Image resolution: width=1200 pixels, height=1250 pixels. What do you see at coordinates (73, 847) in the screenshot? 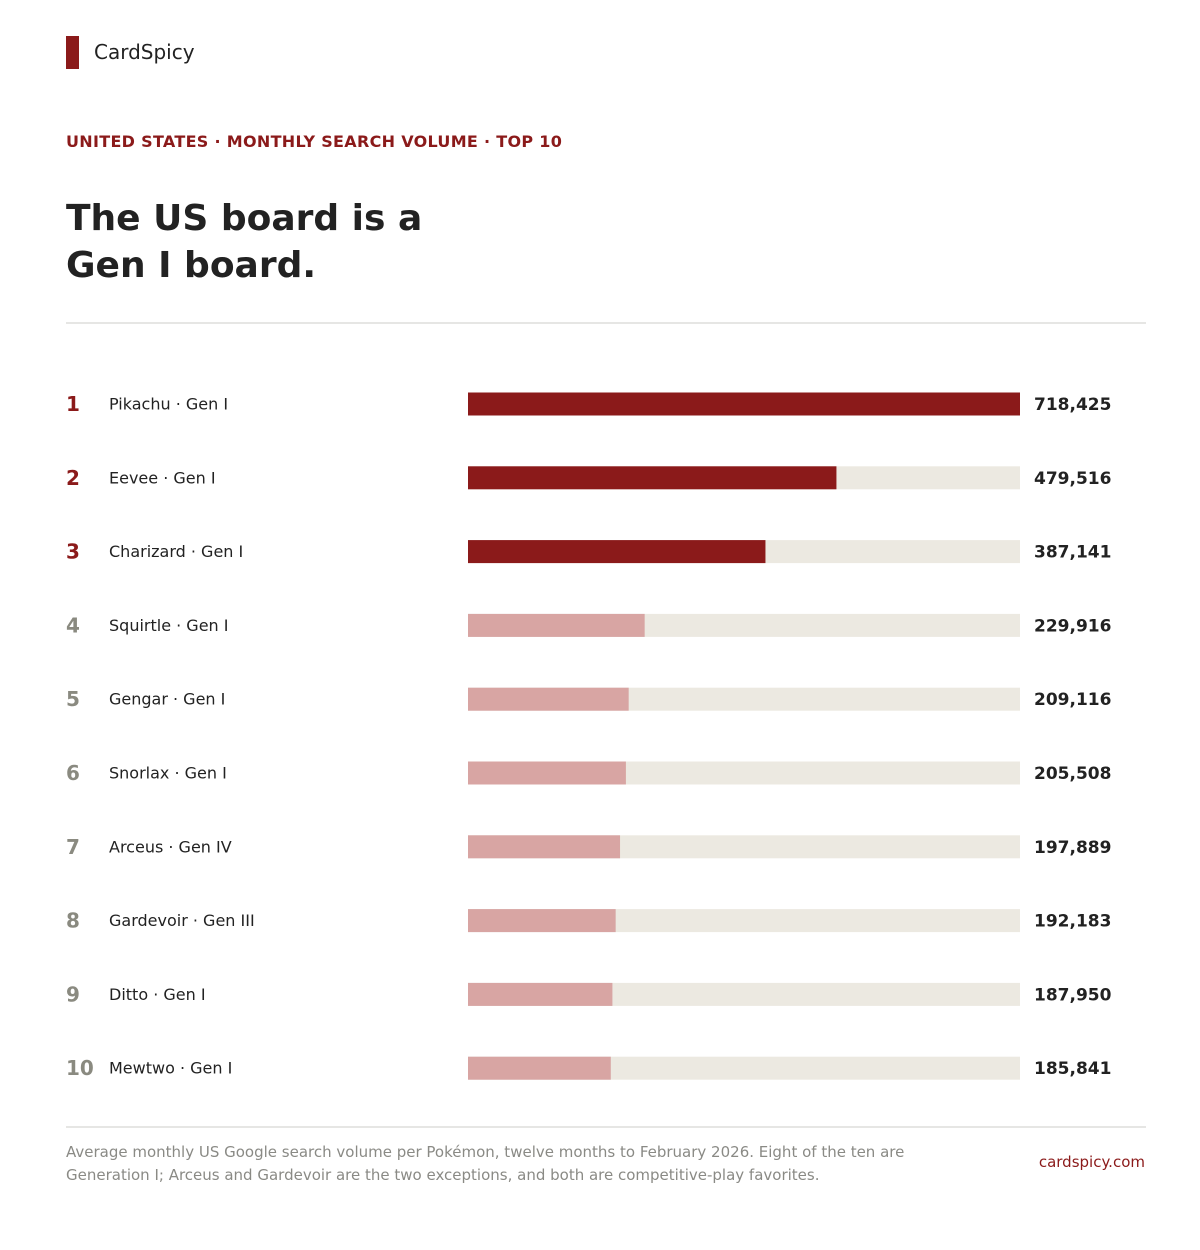
I see `rank-label: 7` at bounding box center [73, 847].